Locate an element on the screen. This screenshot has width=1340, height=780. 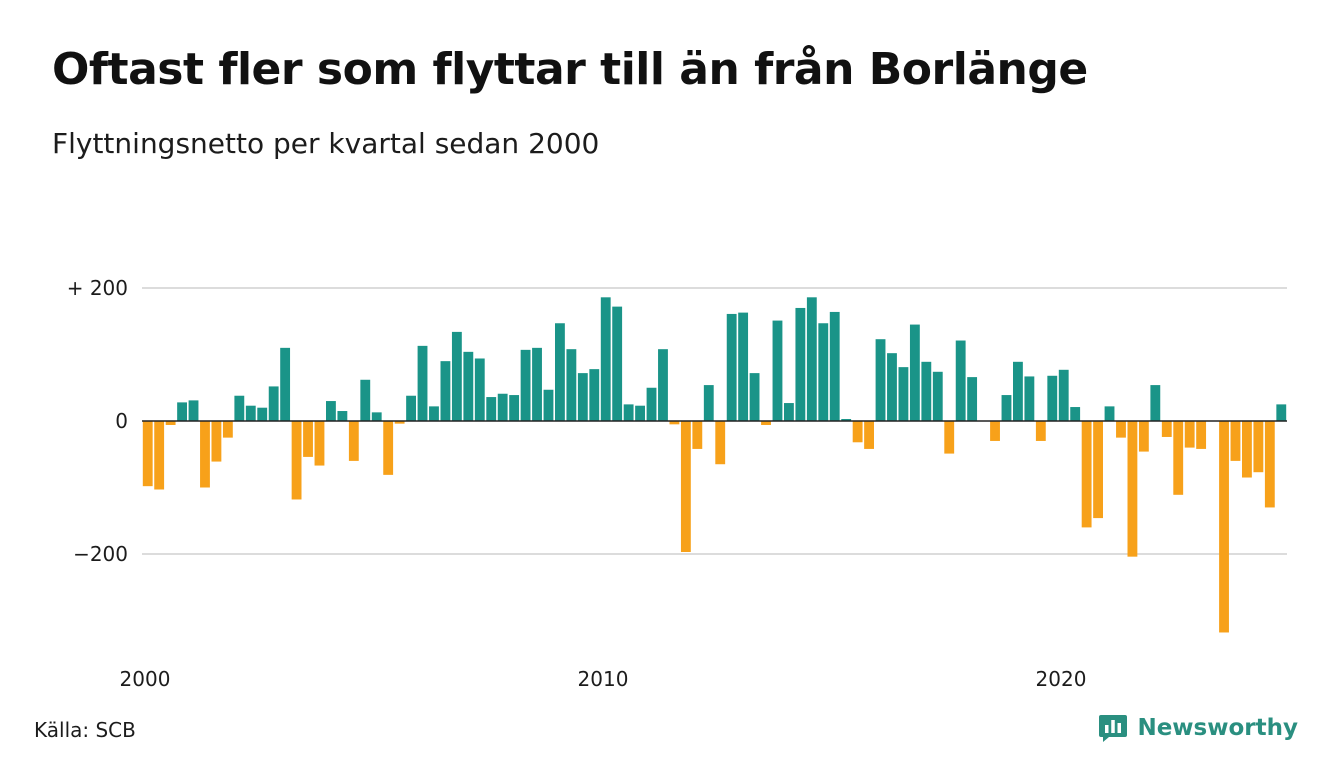
x-tick-label: 2020 is located at coordinates (1061, 679).